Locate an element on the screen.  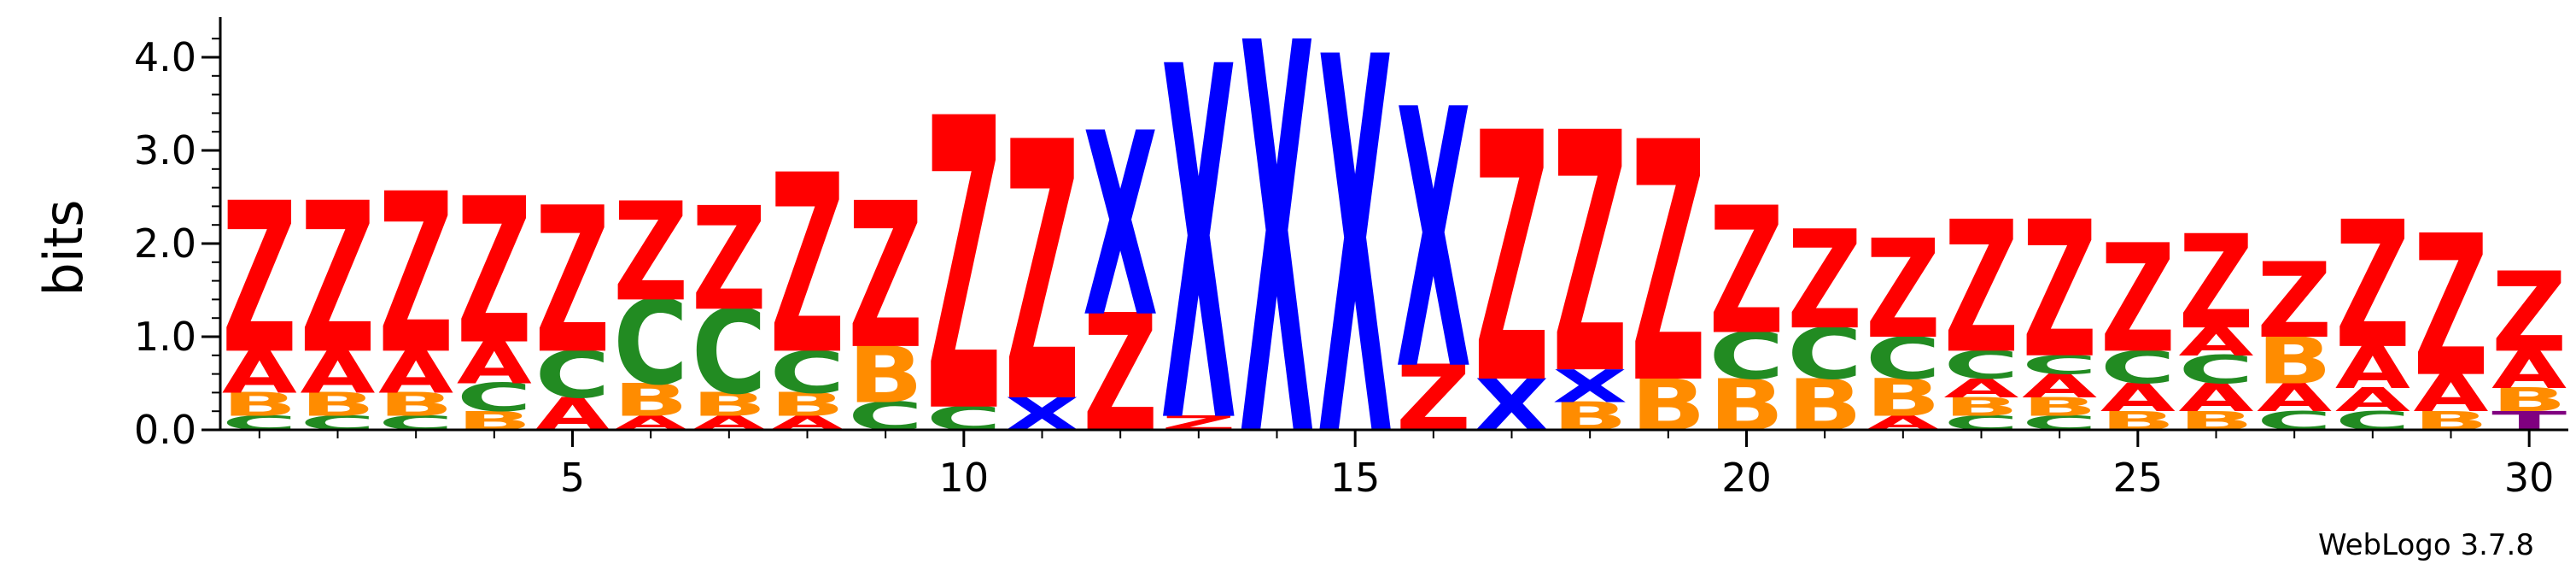
glyph-7-2-C: C is located at coordinates (729, 353).